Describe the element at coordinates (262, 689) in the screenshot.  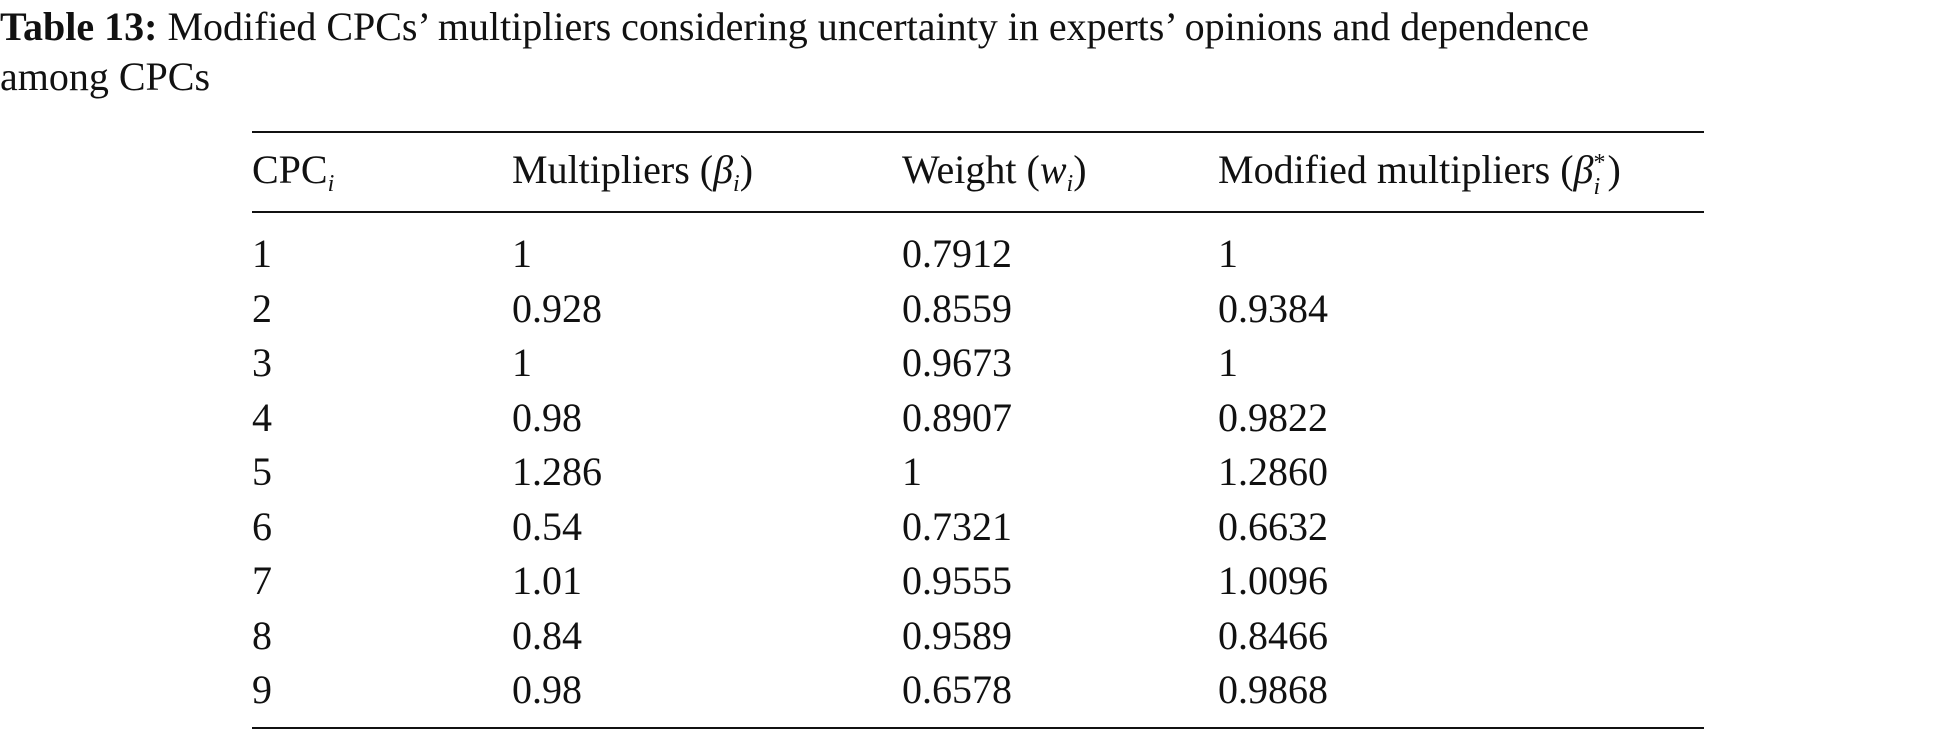
I see `cell-cpc: 9` at that location.